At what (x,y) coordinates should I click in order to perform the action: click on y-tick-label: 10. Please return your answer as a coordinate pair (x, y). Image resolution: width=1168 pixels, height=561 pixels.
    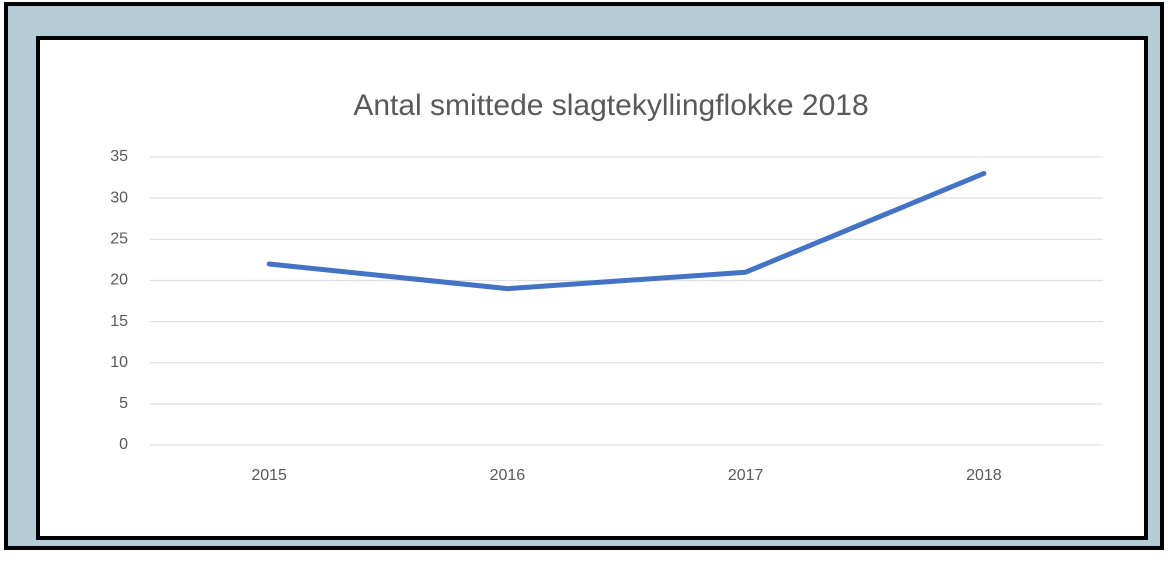
    Looking at the image, I should click on (119, 362).